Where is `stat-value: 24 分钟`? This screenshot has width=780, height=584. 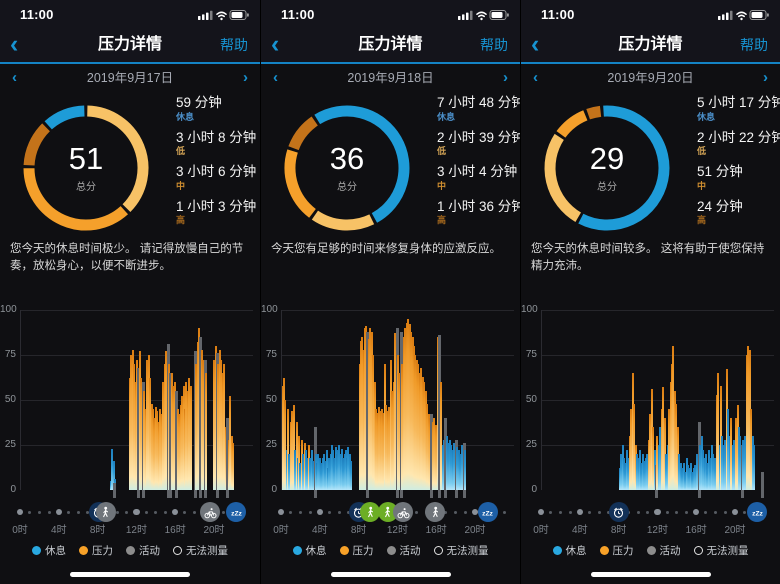 stat-value: 24 分钟 is located at coordinates (720, 206).